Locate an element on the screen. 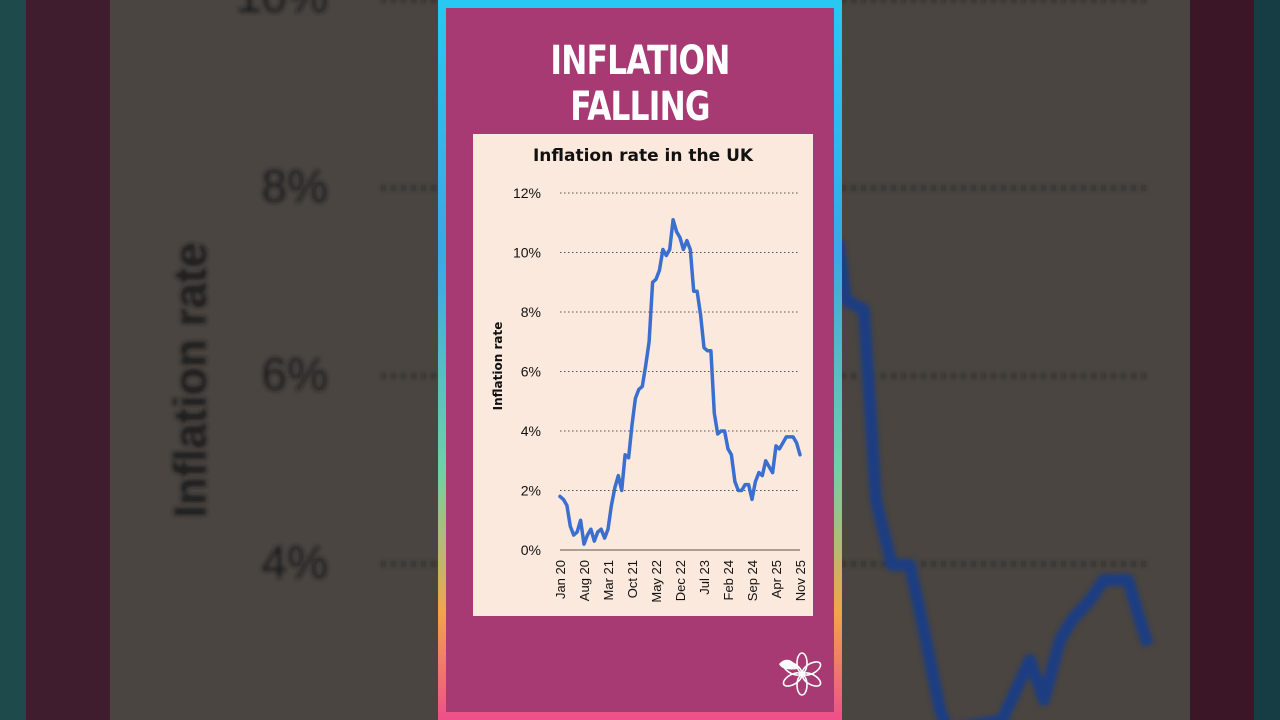 The image size is (1280, 720). y-tick-labels: 0% 2% 4% 6% 8% 10% 12% is located at coordinates (527, 371).